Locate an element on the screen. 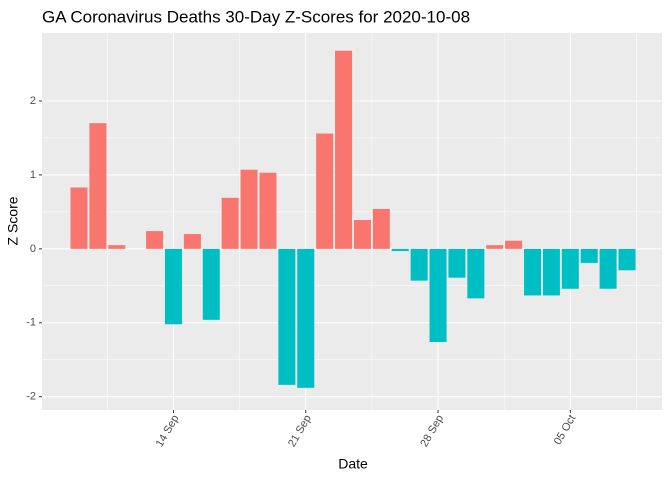 The width and height of the screenshot is (672, 480). x-tick-label: 28 Sep is located at coordinates (432, 431).